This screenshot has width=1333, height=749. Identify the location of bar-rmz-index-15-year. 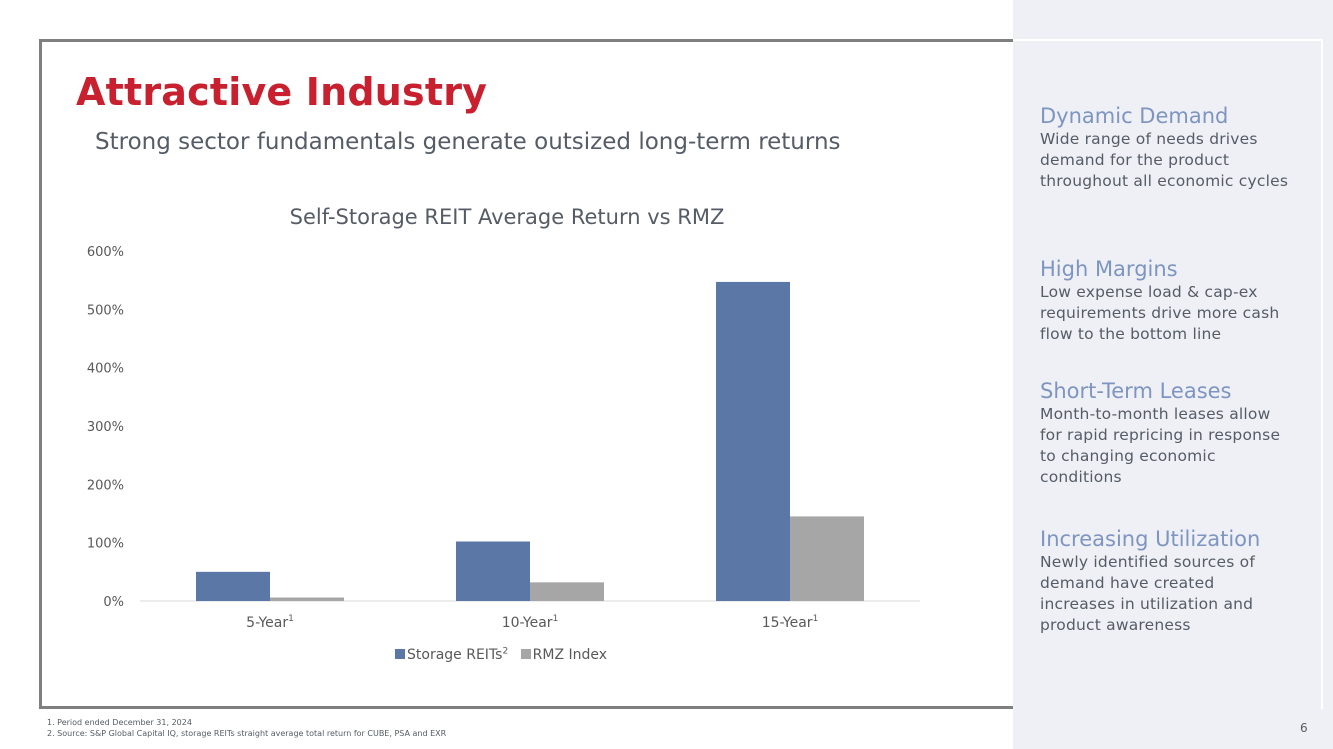
(827, 558).